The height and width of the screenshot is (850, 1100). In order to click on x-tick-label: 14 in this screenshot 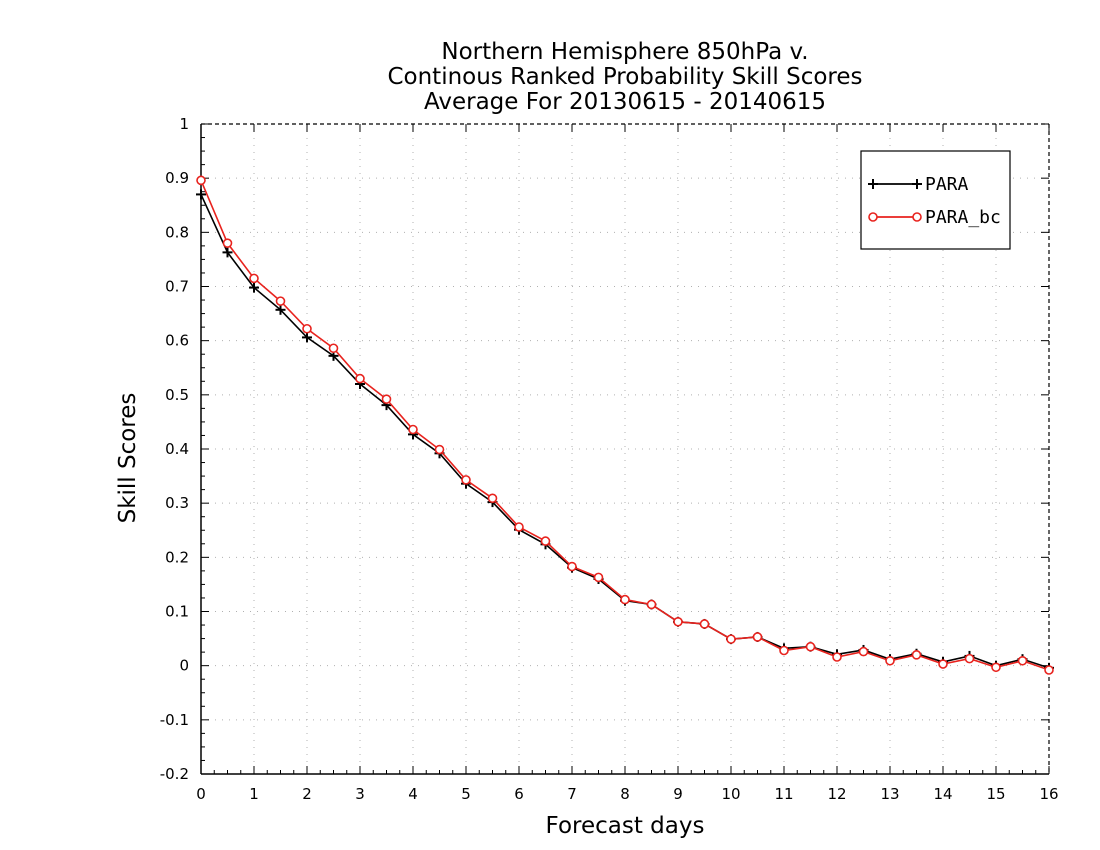, I will do `click(942, 794)`.